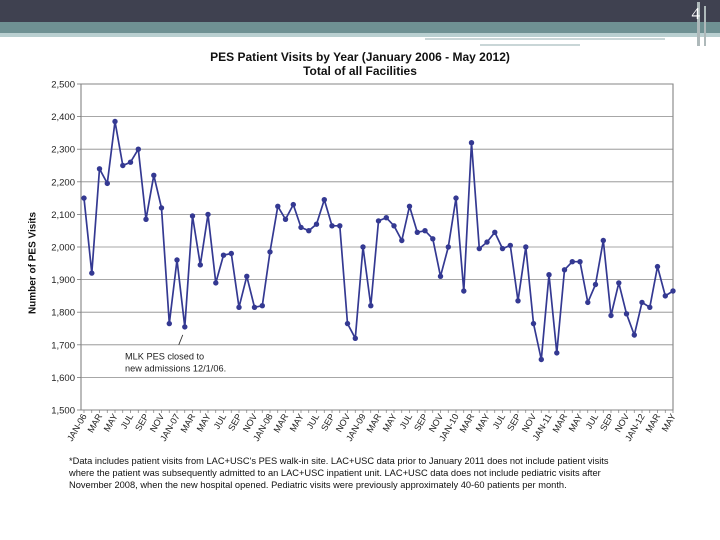  I want to click on y-tick-label: 1,600, so click(63, 378).